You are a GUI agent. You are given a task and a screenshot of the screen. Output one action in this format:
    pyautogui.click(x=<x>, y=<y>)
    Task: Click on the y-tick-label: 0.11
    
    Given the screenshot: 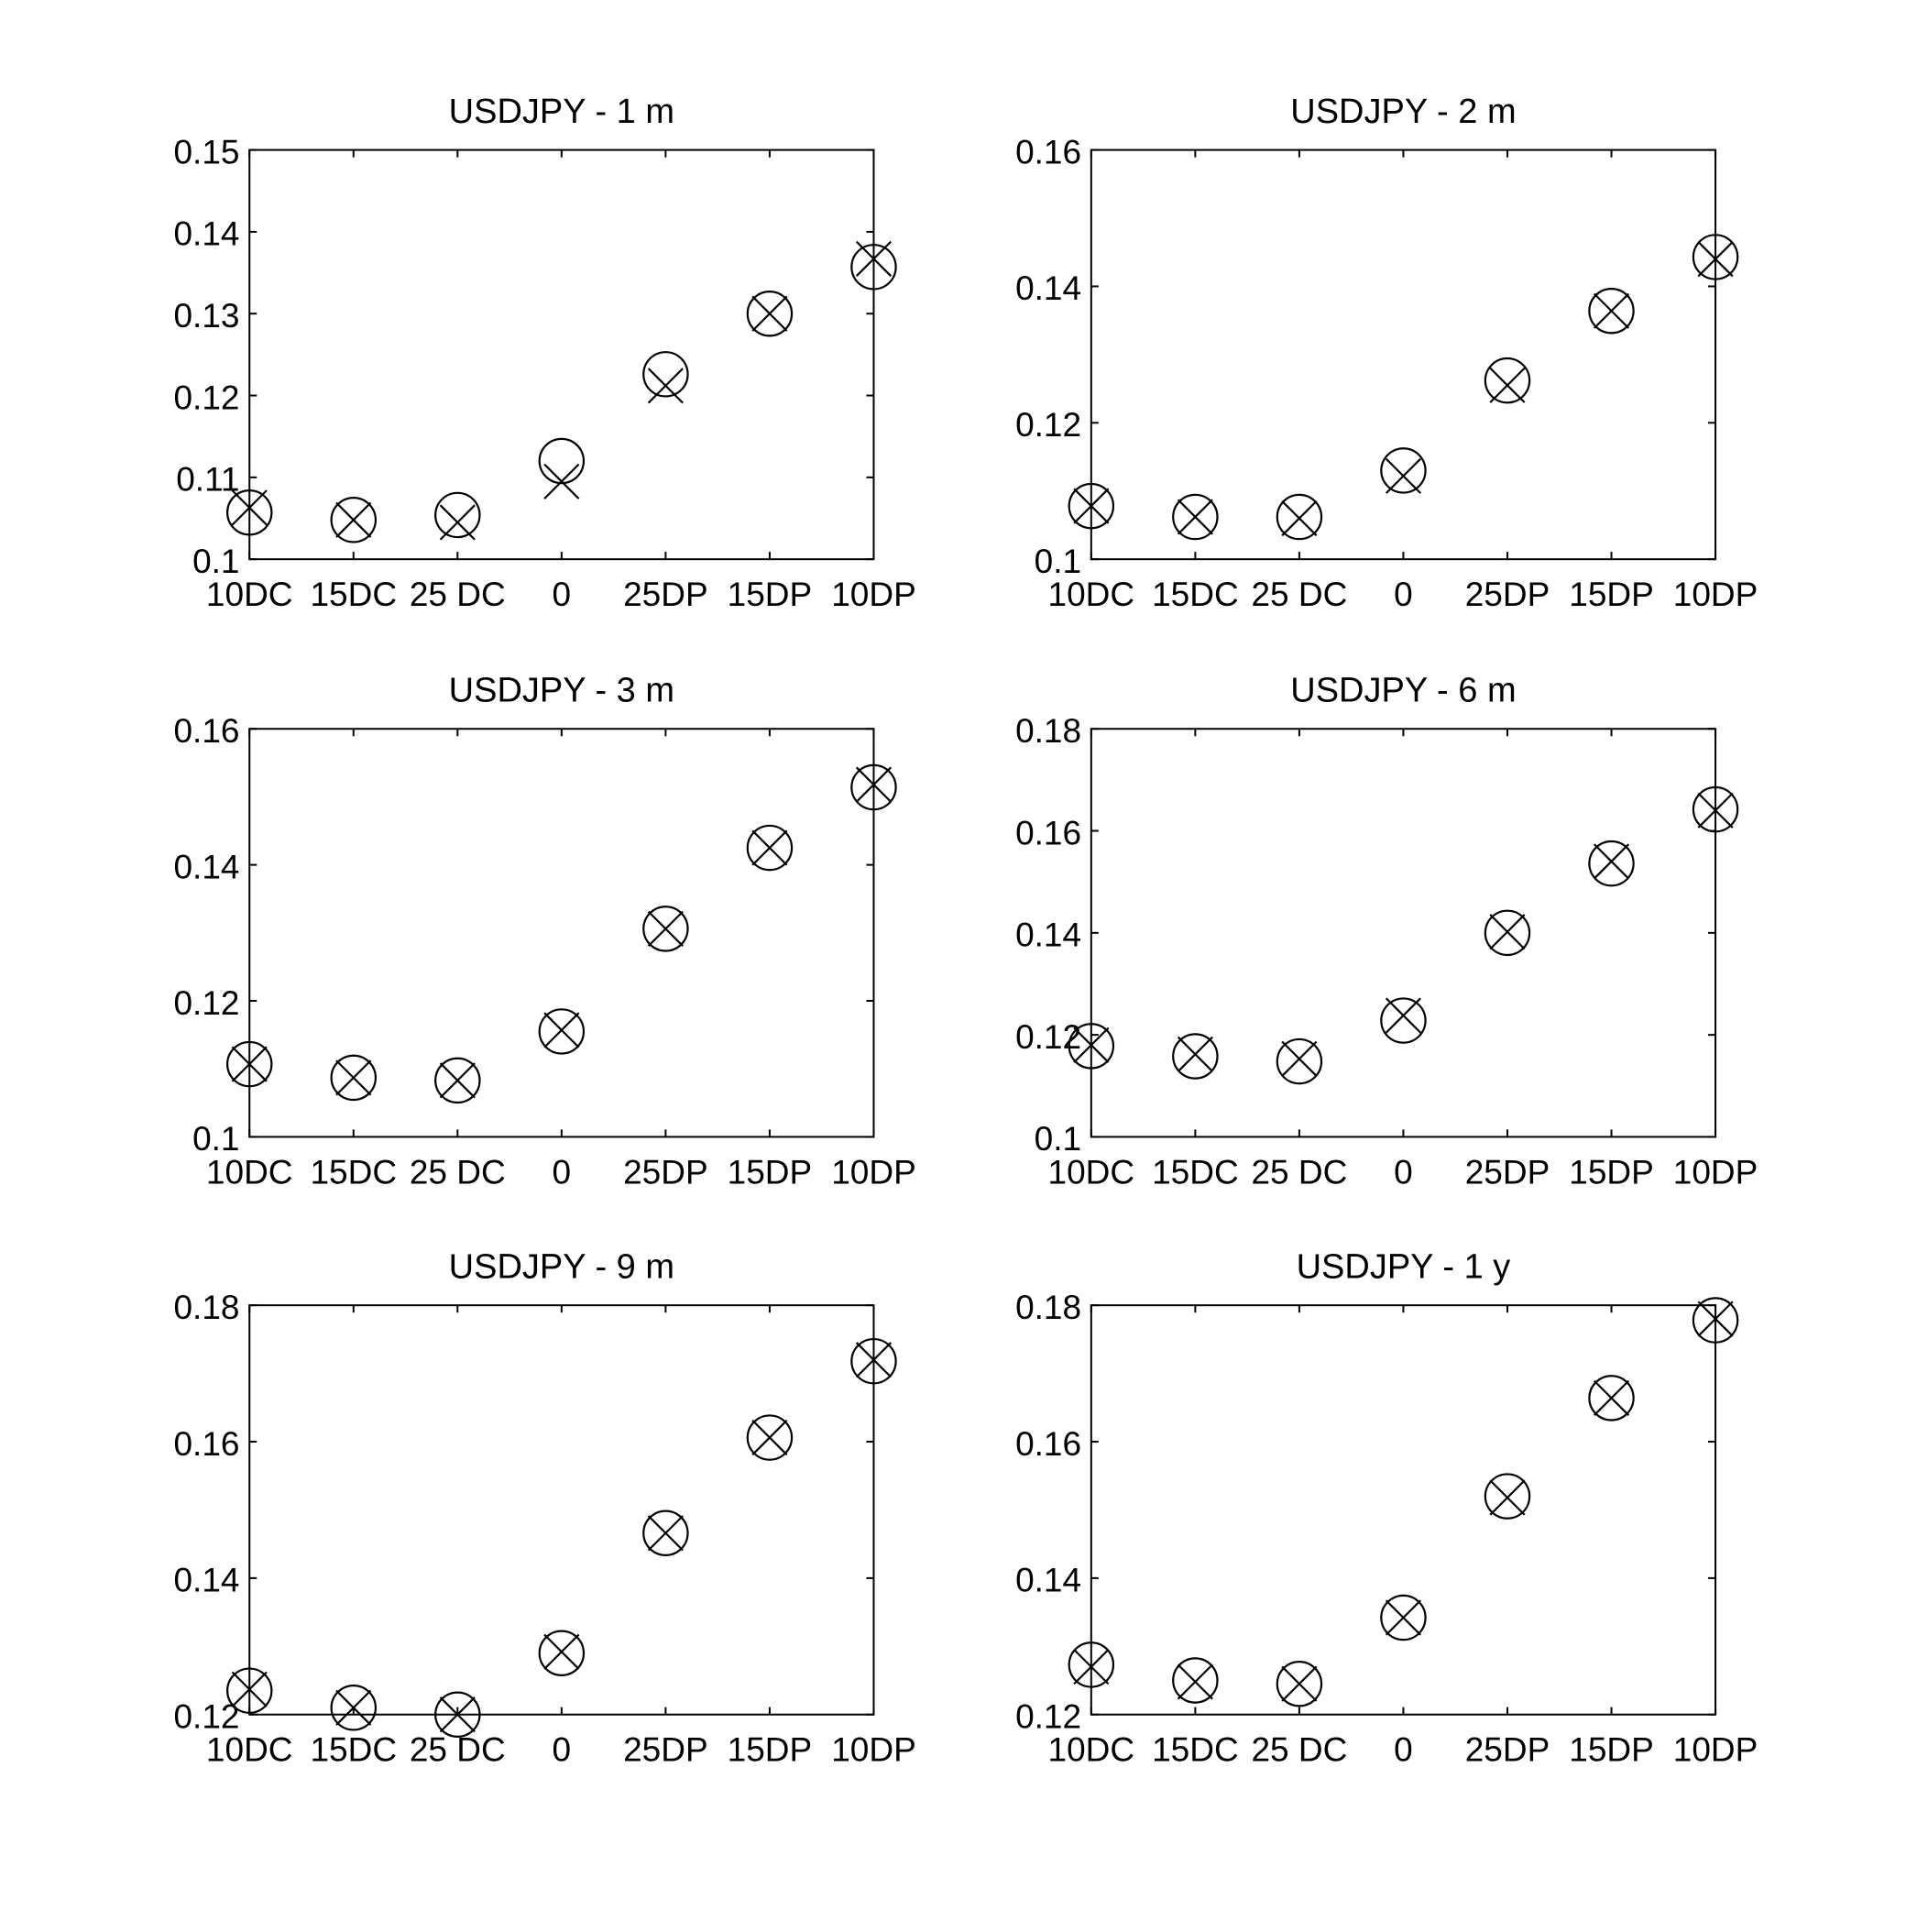 What is the action you would take?
    pyautogui.click(x=207, y=480)
    